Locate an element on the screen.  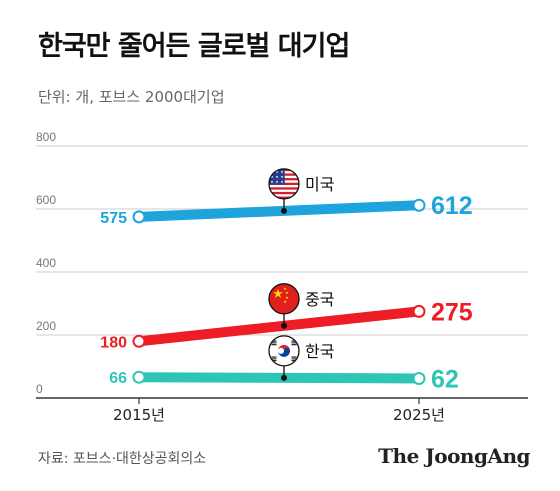
data-label: 66 is located at coordinates (118, 378).